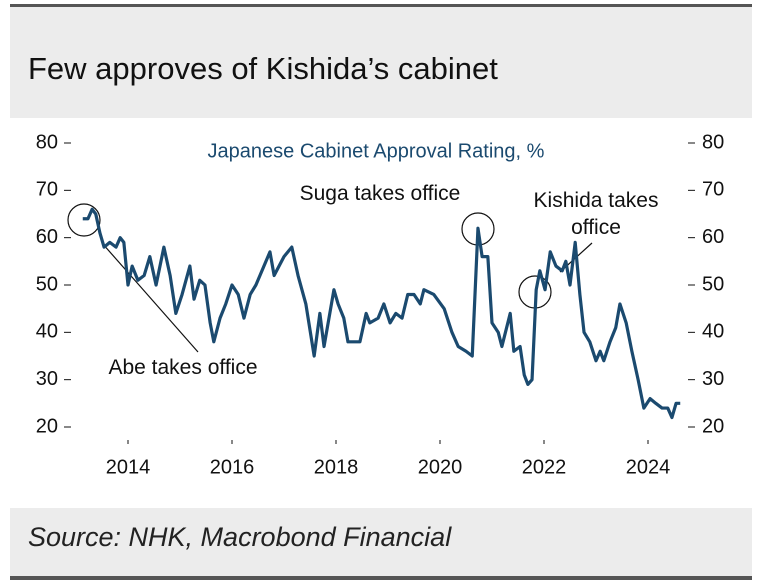 The width and height of the screenshot is (760, 587). I want to click on chart-title: Few approves of Kishida’s cabinet, so click(263, 68).